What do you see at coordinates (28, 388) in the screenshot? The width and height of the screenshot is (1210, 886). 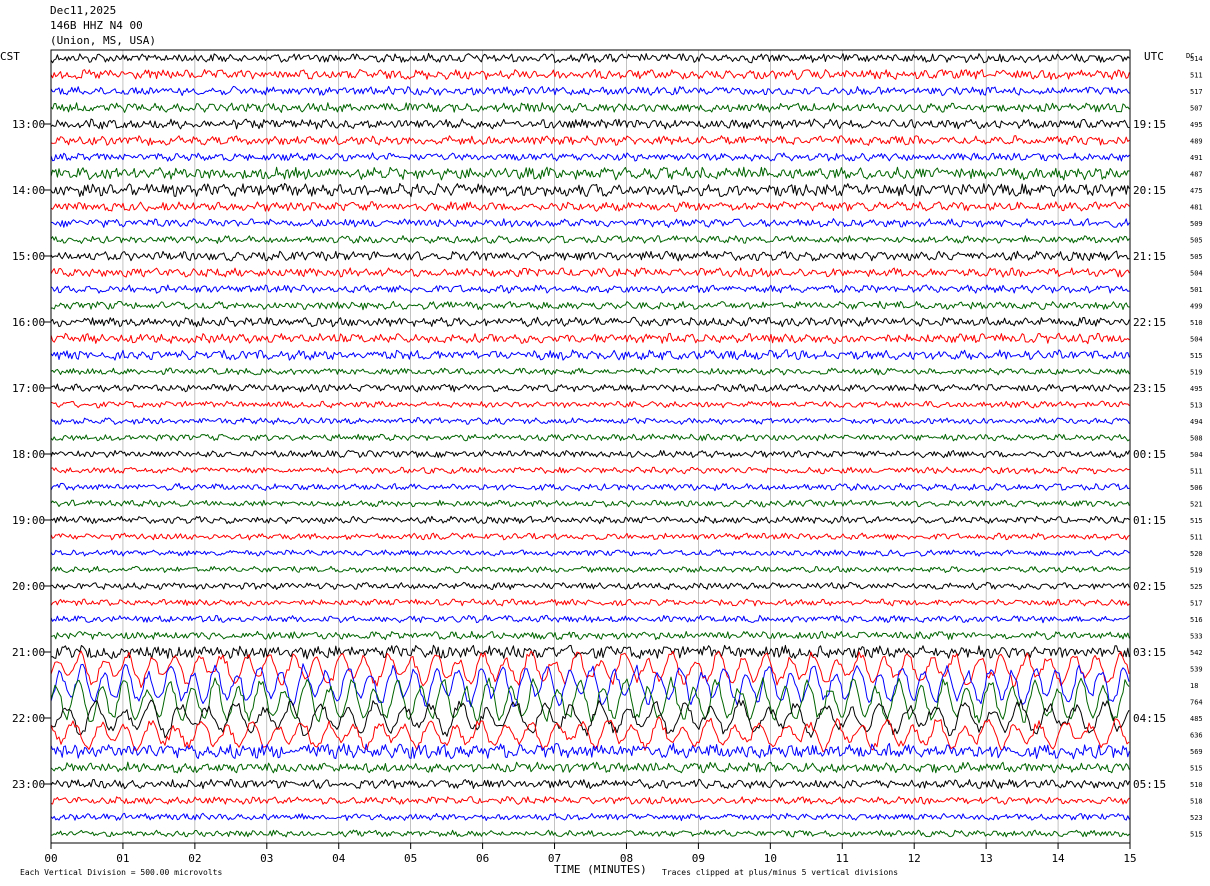 I see `cst-hour-label: 17:00` at bounding box center [28, 388].